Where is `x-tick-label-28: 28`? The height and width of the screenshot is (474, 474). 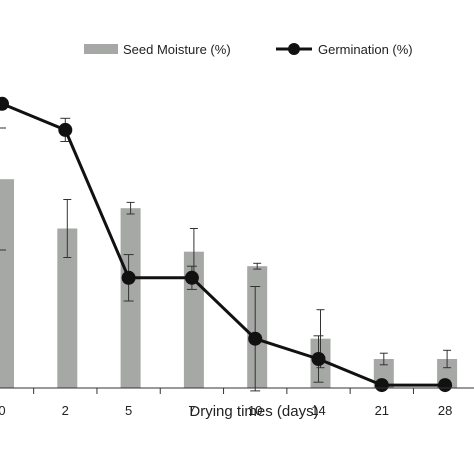 x-tick-label-28: 28 is located at coordinates (445, 410).